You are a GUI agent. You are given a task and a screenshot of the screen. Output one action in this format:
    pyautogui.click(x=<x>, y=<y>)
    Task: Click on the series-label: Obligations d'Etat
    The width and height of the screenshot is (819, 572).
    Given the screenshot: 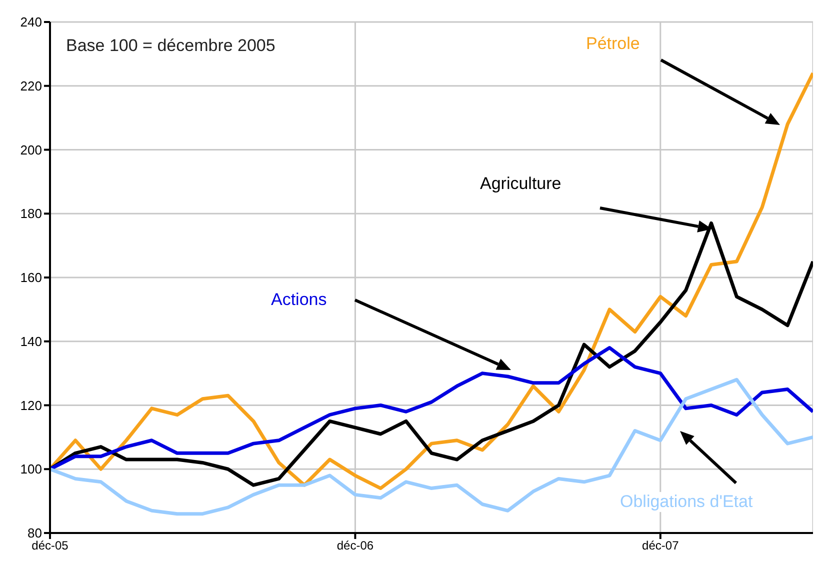 What is the action you would take?
    pyautogui.click(x=686, y=502)
    